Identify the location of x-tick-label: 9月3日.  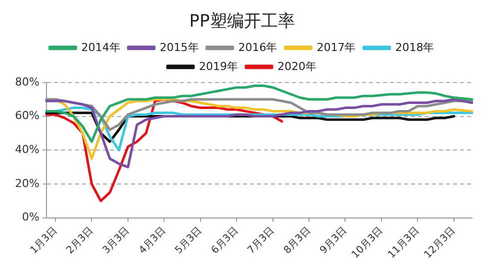
(334, 240).